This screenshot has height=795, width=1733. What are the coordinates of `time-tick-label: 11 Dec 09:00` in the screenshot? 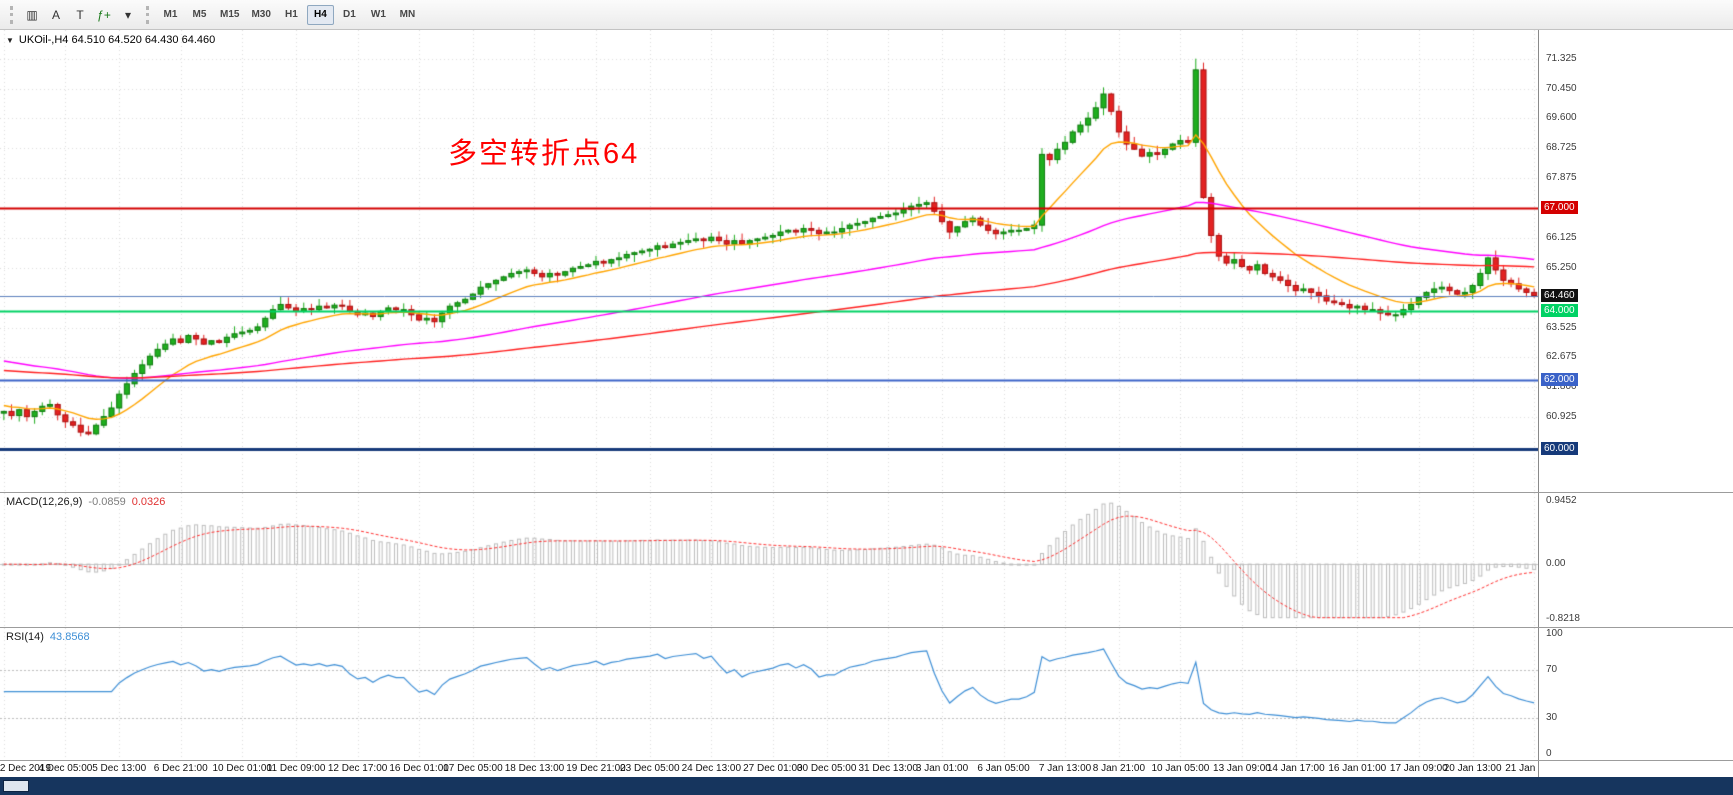 It's located at (296, 768).